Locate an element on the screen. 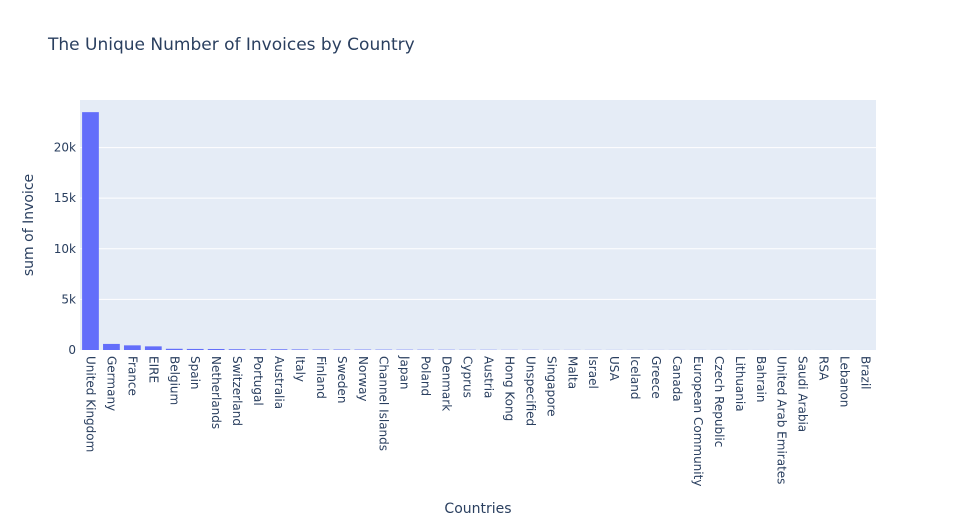  x-tick-label: Finland is located at coordinates (321, 377).